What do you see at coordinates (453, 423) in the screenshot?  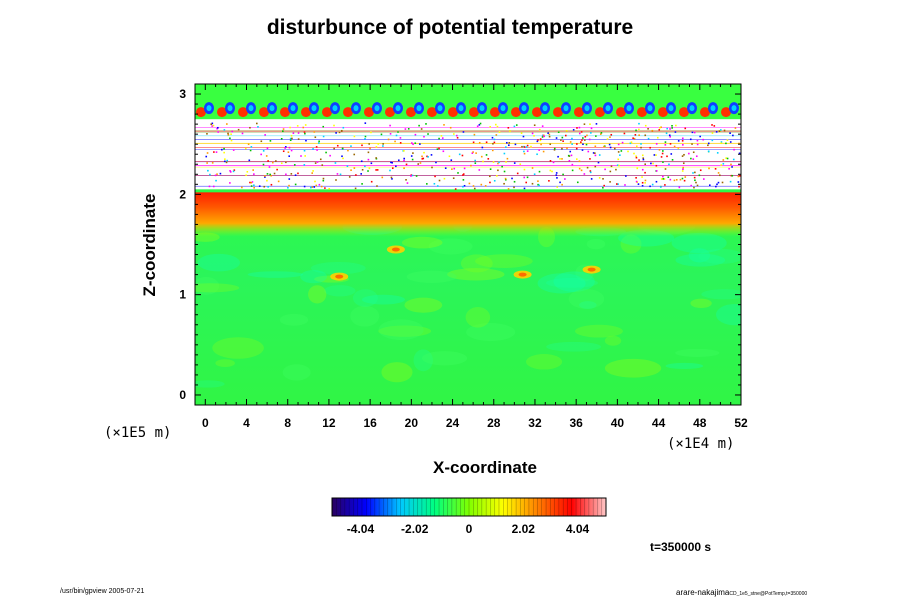 I see `x-tick-label: 24` at bounding box center [453, 423].